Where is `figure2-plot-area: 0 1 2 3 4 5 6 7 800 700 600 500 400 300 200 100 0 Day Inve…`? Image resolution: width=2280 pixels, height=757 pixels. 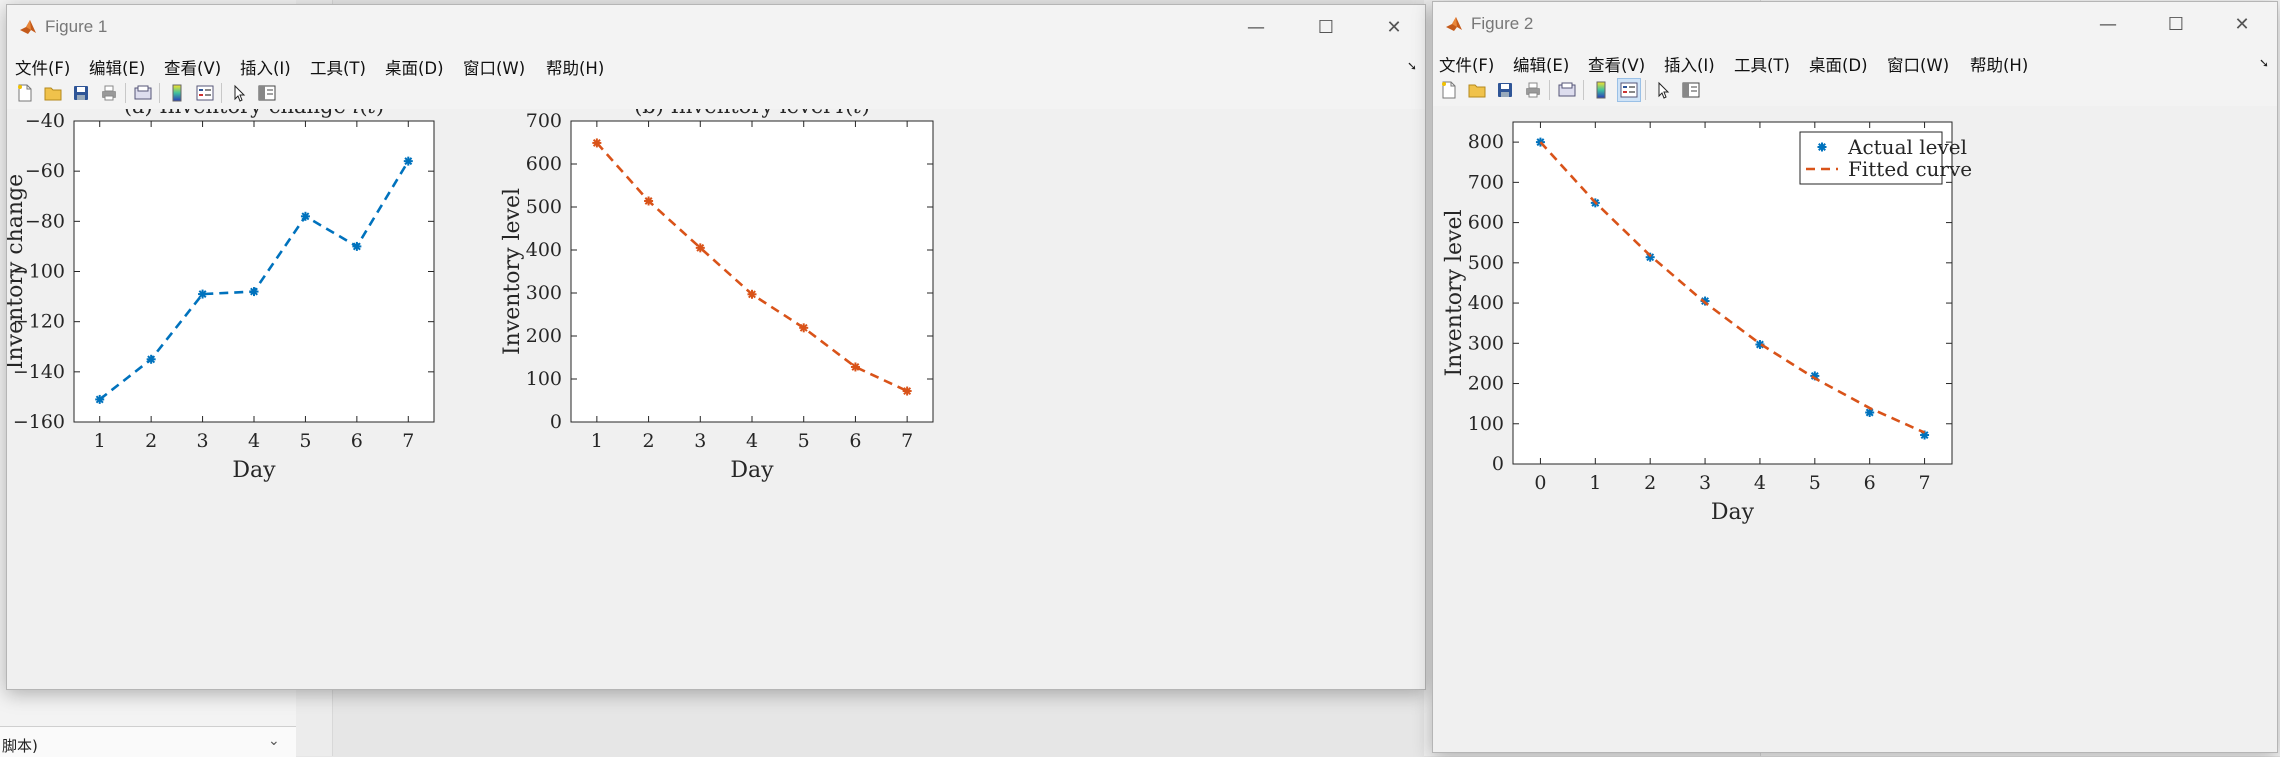 figure2-plot-area: 0 1 2 3 4 5 6 7 800 700 600 500 400 300 200 100 0 Day Inve… is located at coordinates (1707, 323).